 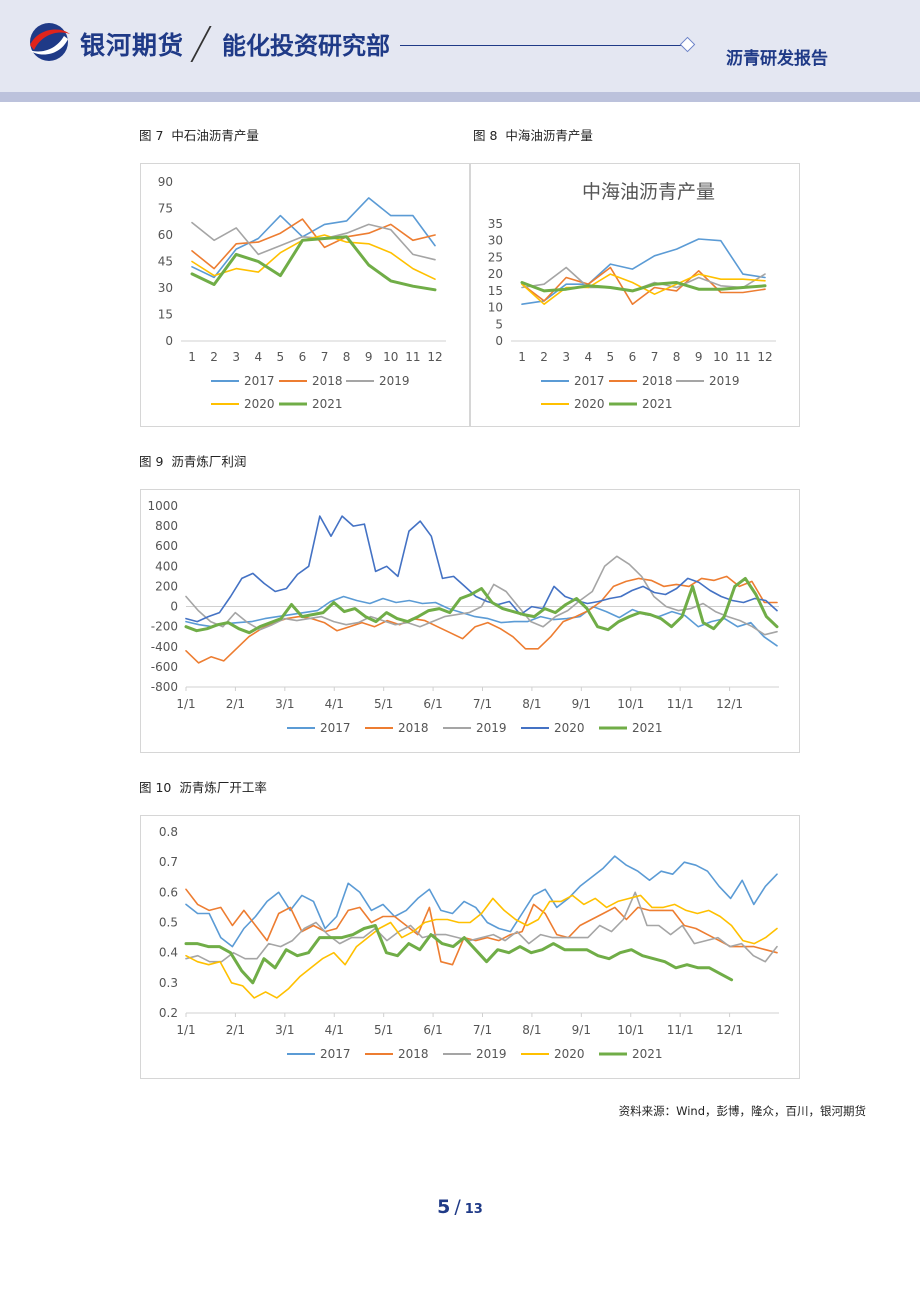 I want to click on legend-label-2018: 2018, so click(x=413, y=1054).